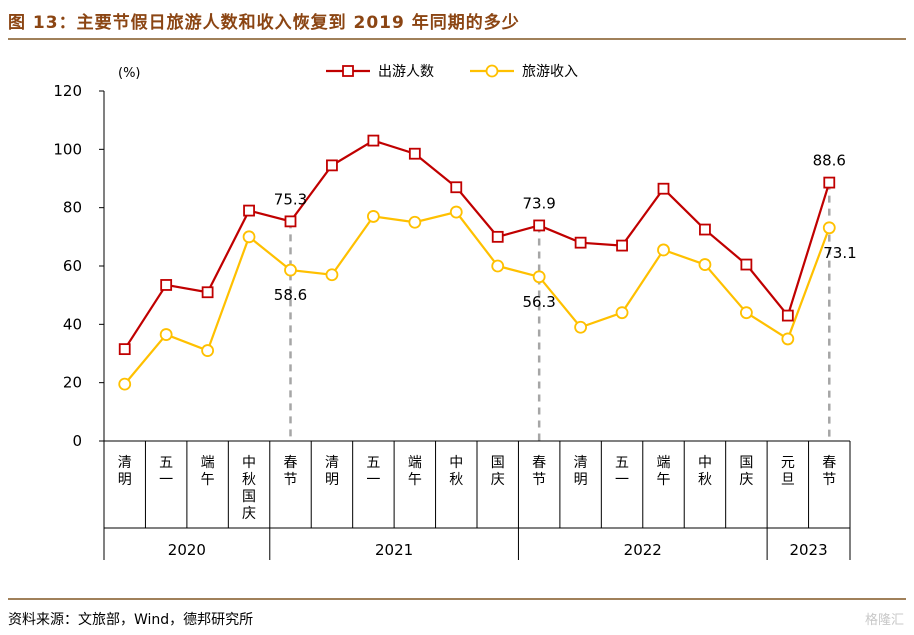 This screenshot has height=635, width=914. I want to click on data-label: 88.6, so click(829, 161).